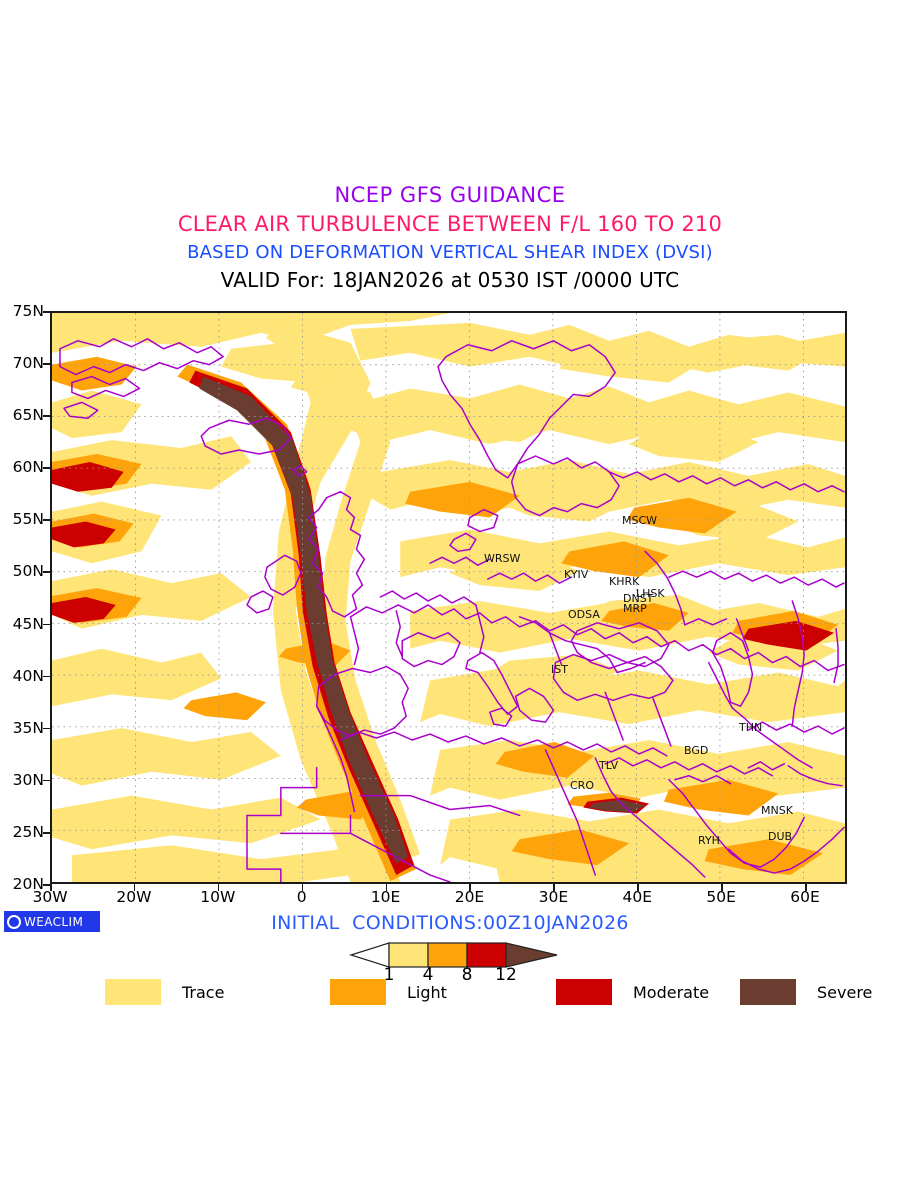 Image resolution: width=900 pixels, height=1200 pixels. Describe the element at coordinates (385, 897) in the screenshot. I see `x-axis-tick-label: 10E` at that location.